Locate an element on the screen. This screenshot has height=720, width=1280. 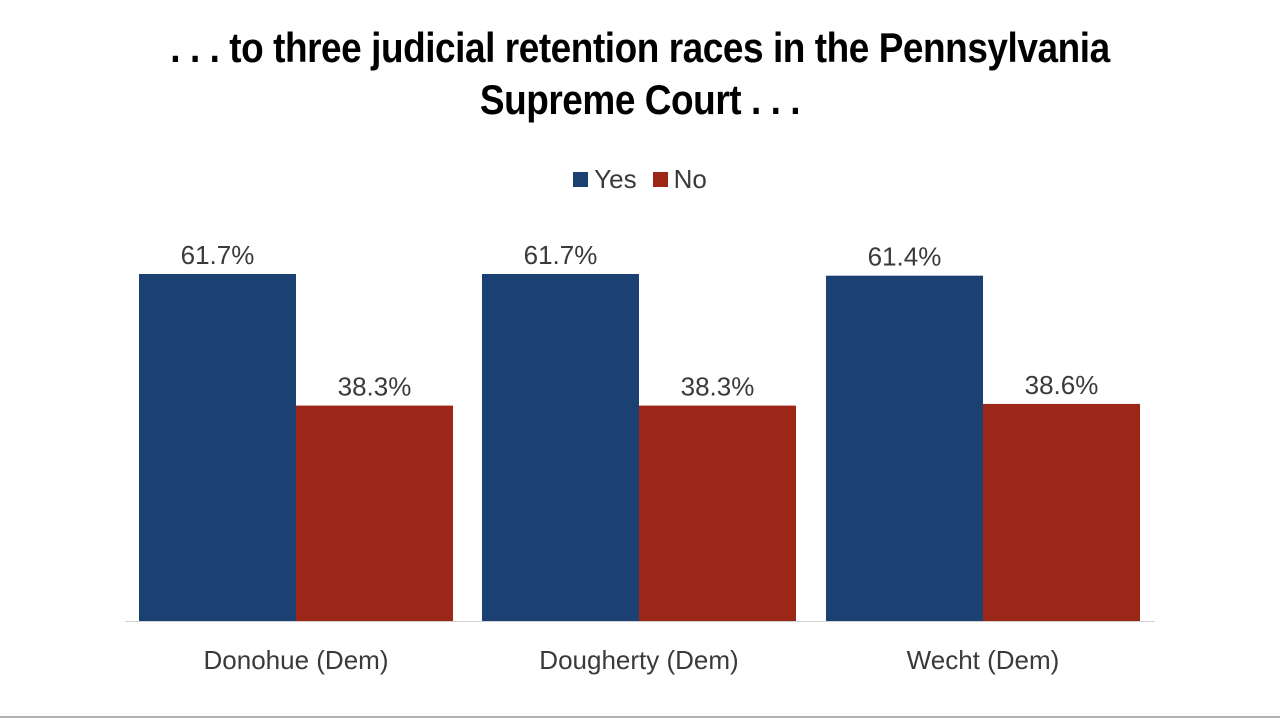
data-label-no-0: 38.3% is located at coordinates (375, 387).